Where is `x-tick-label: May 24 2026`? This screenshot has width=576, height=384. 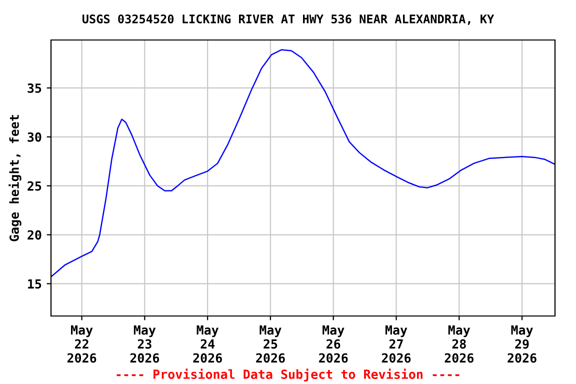
x-tick-label: May 24 2026 is located at coordinates (207, 344).